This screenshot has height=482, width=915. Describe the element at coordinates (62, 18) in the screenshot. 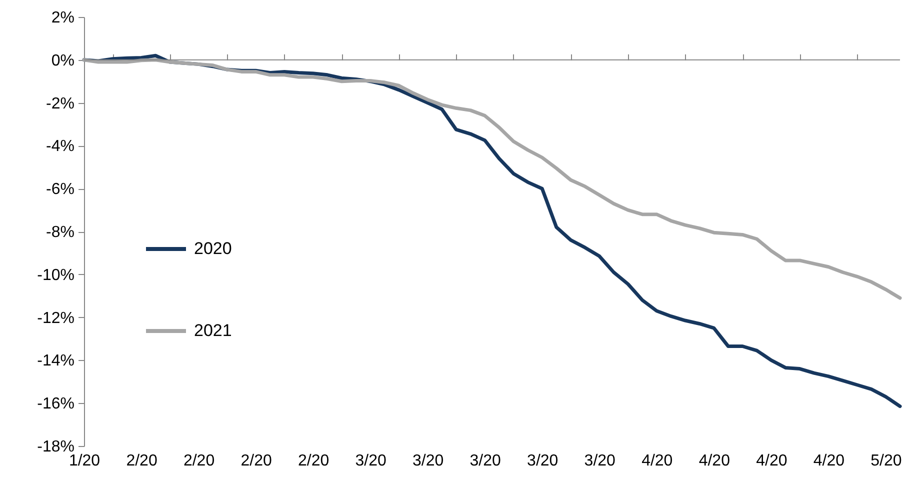

I see `y-tick-label: 2%` at that location.